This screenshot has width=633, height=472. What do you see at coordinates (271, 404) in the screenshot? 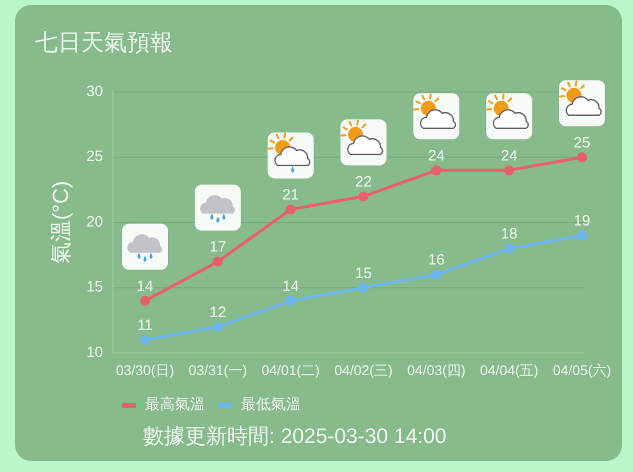
I see `legend-label: 最低氣溫` at bounding box center [271, 404].